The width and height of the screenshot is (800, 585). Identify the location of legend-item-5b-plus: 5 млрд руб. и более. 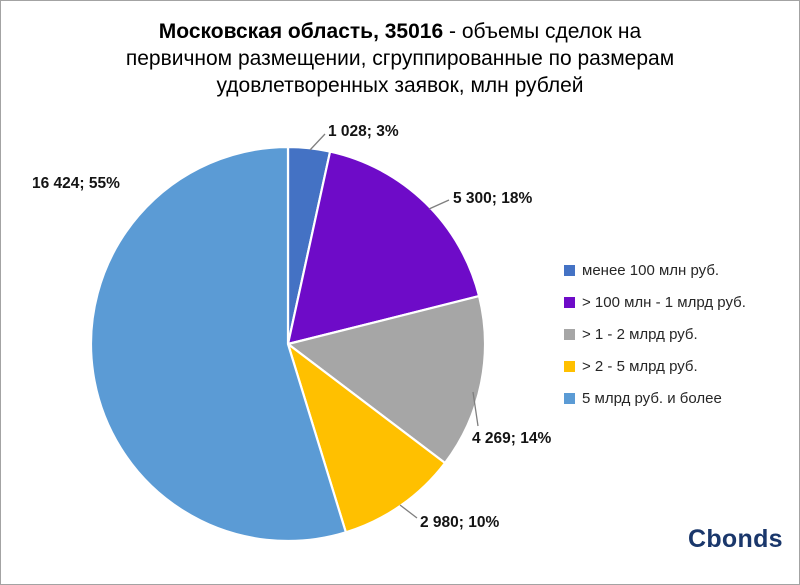
(655, 398).